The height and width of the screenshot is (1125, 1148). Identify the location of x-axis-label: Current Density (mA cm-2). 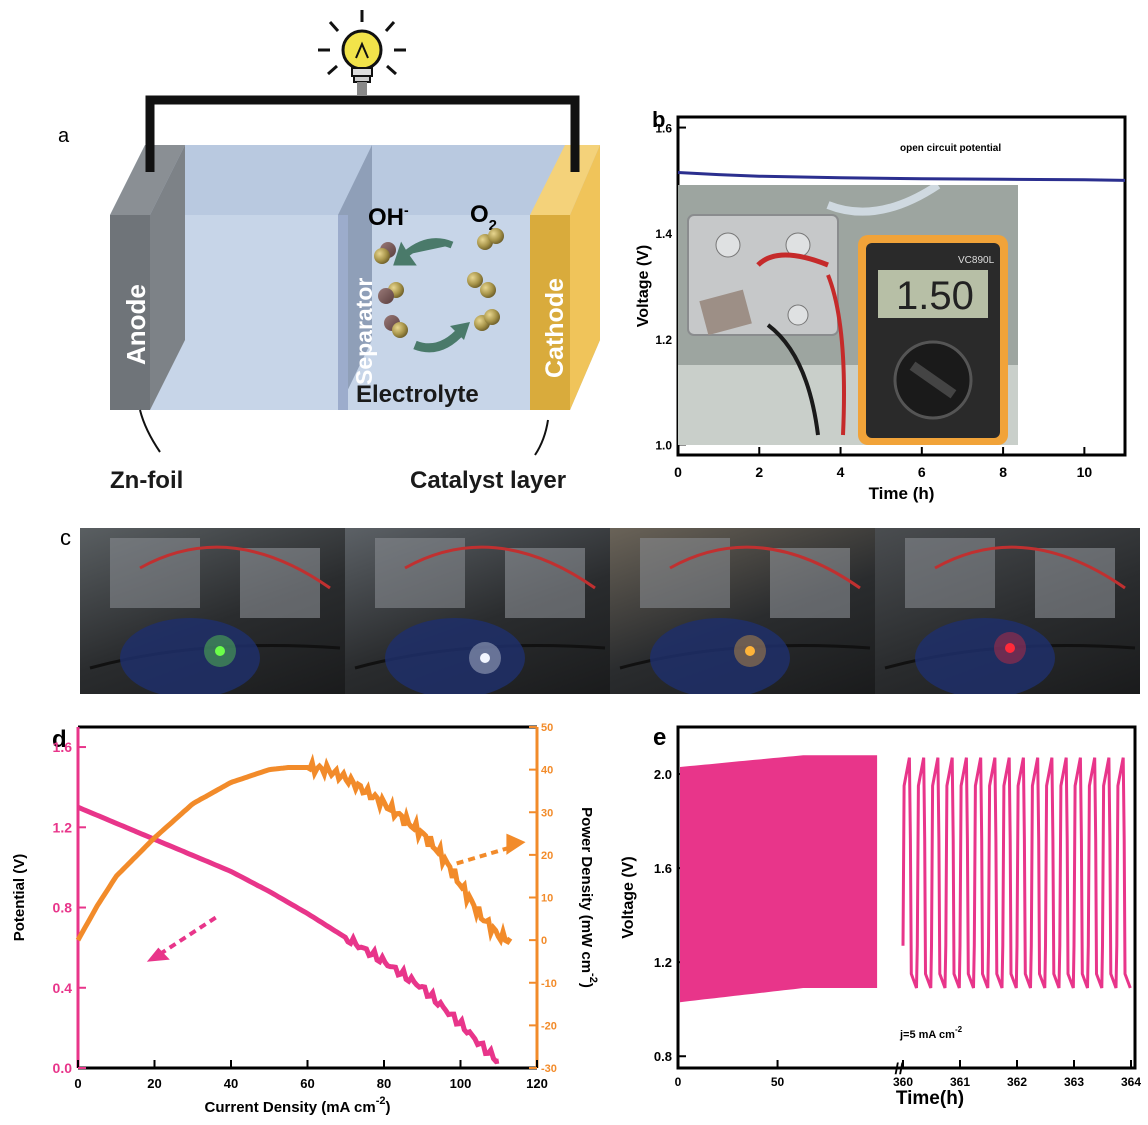
(298, 1105).